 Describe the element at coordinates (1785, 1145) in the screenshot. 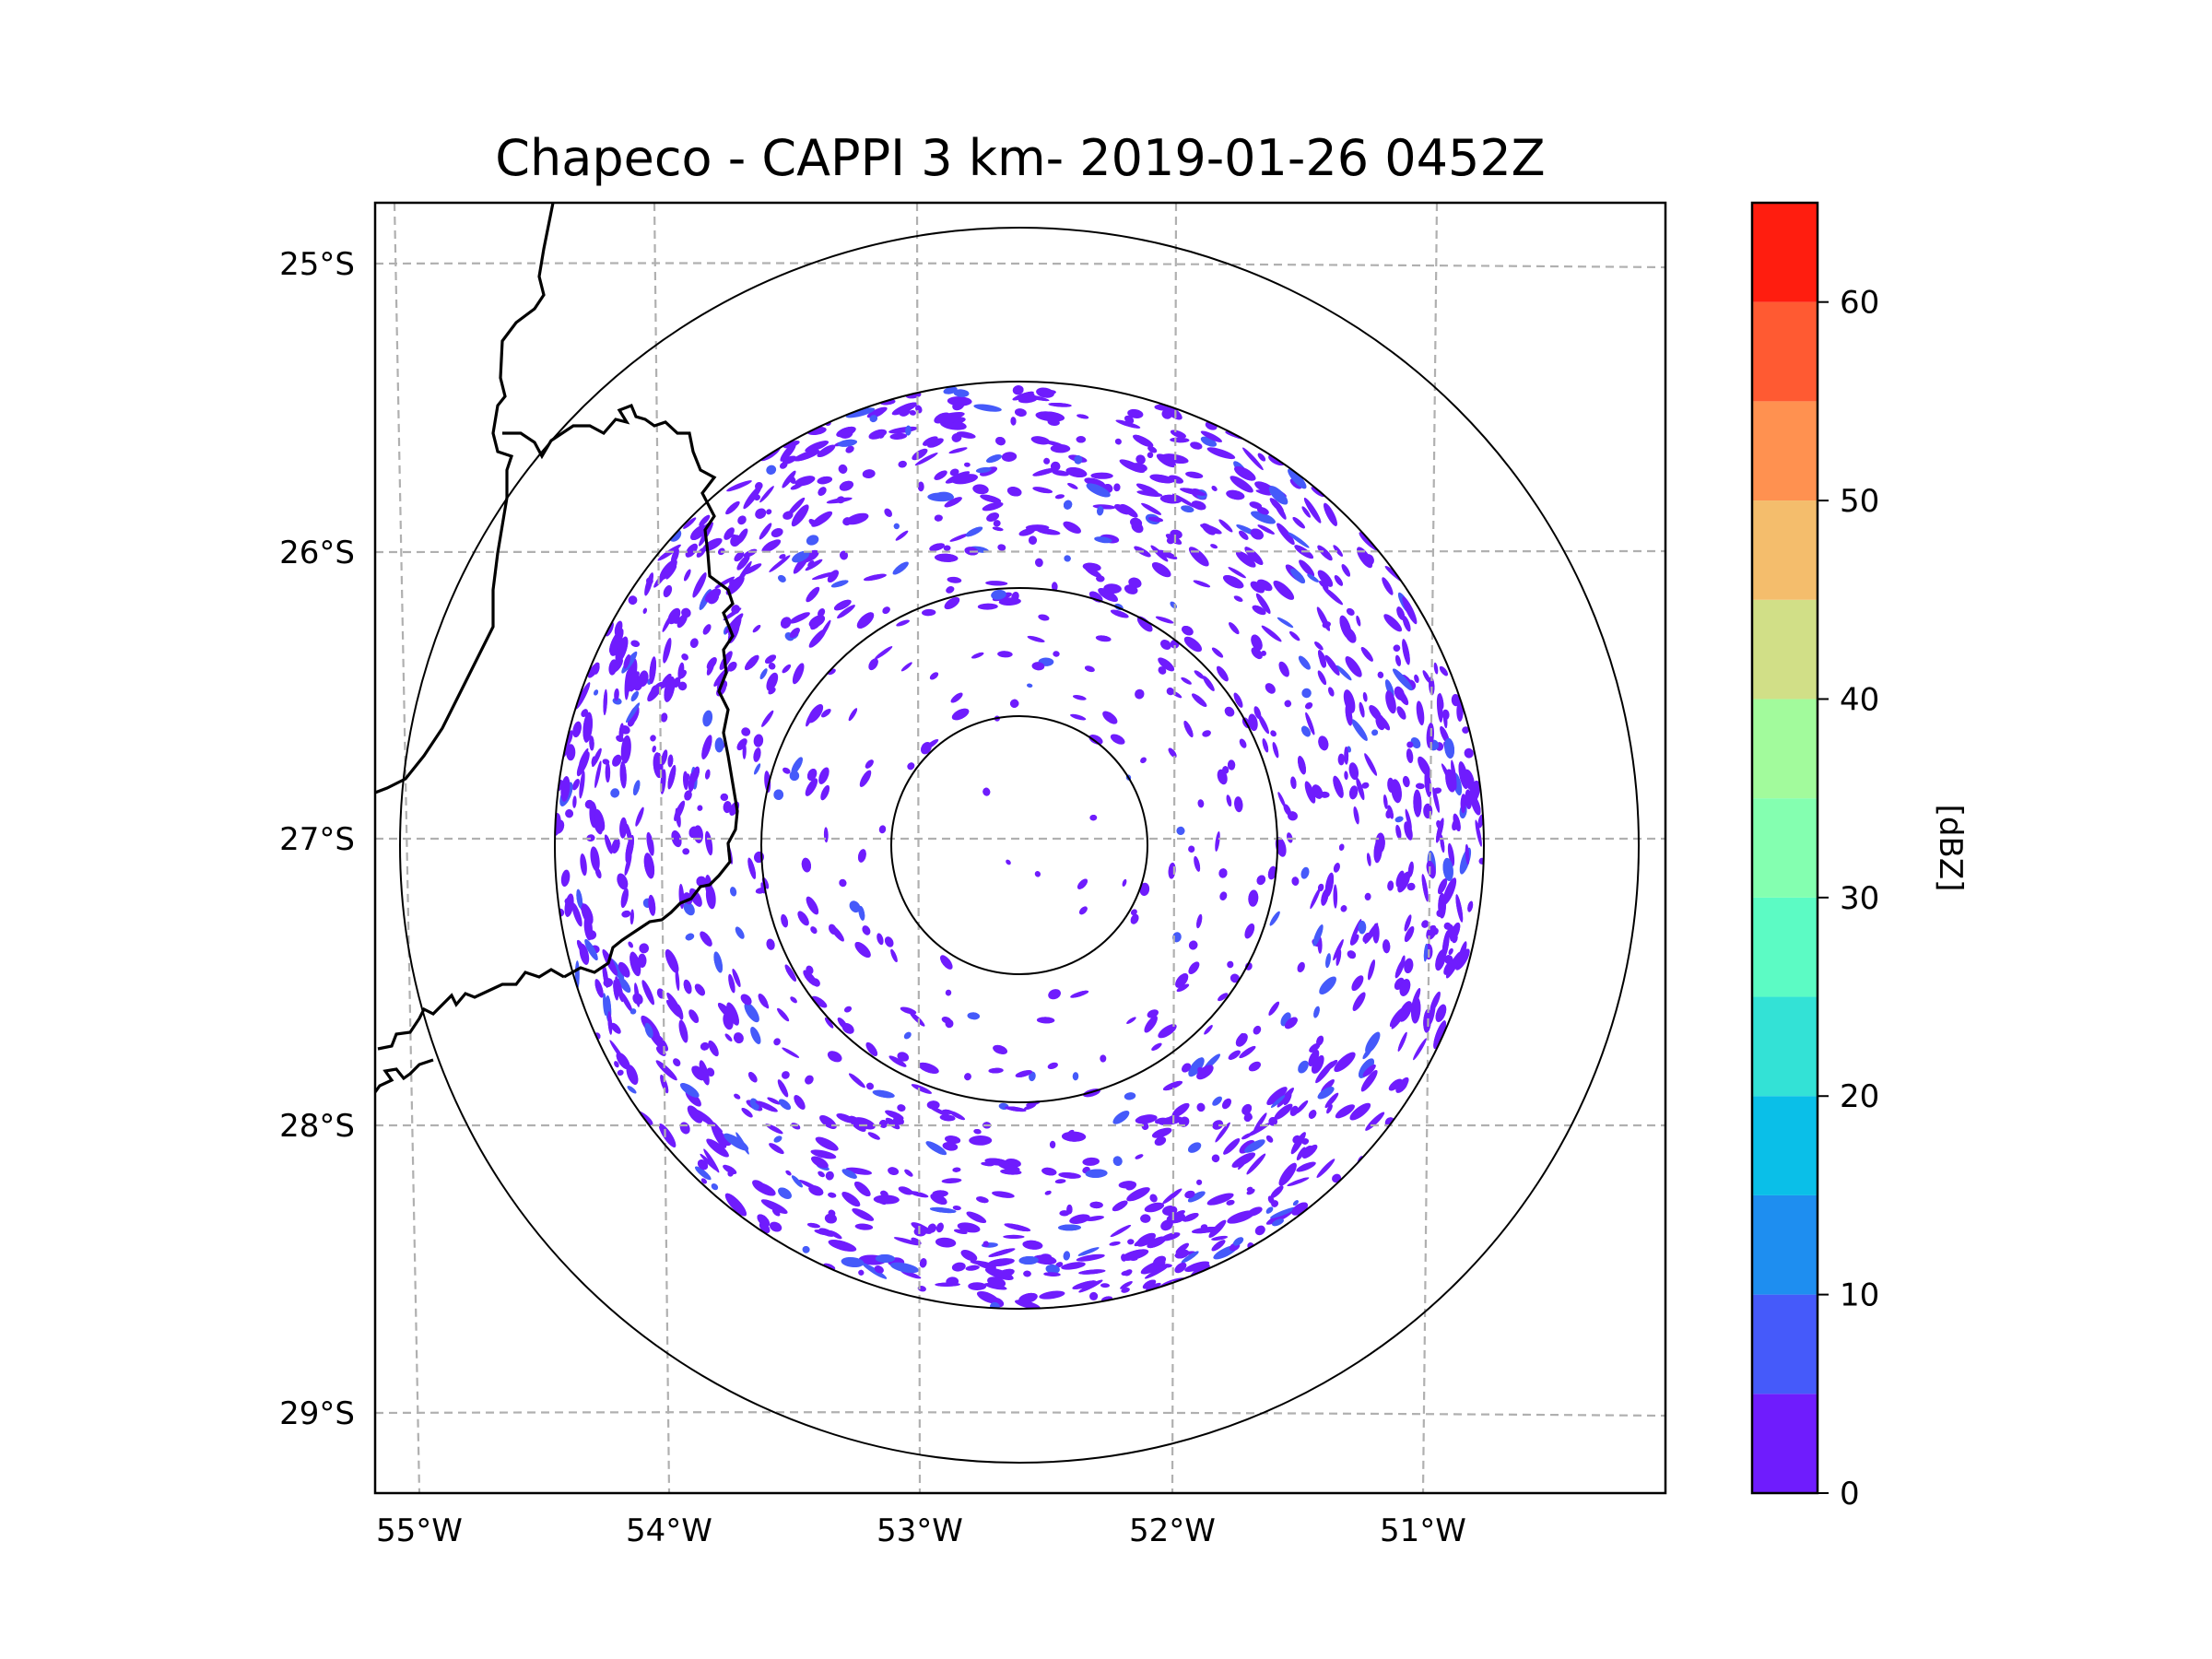

I see `colorbar-bin` at that location.